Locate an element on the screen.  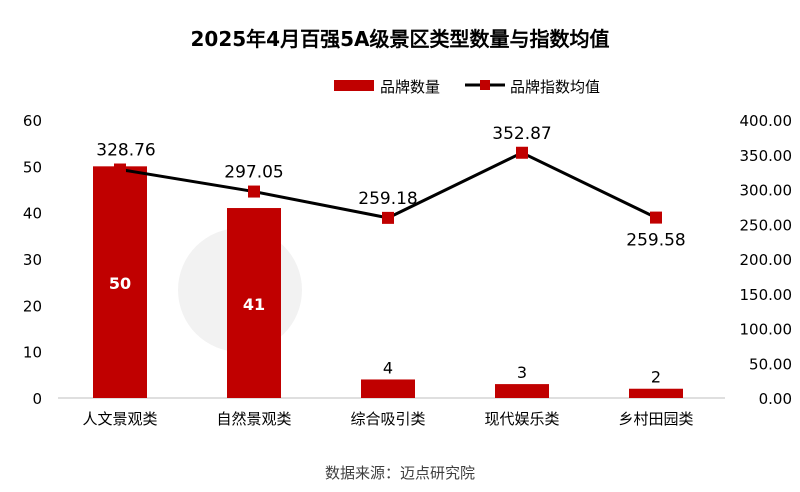
left-tick-label: 60 is located at coordinates (32, 121).